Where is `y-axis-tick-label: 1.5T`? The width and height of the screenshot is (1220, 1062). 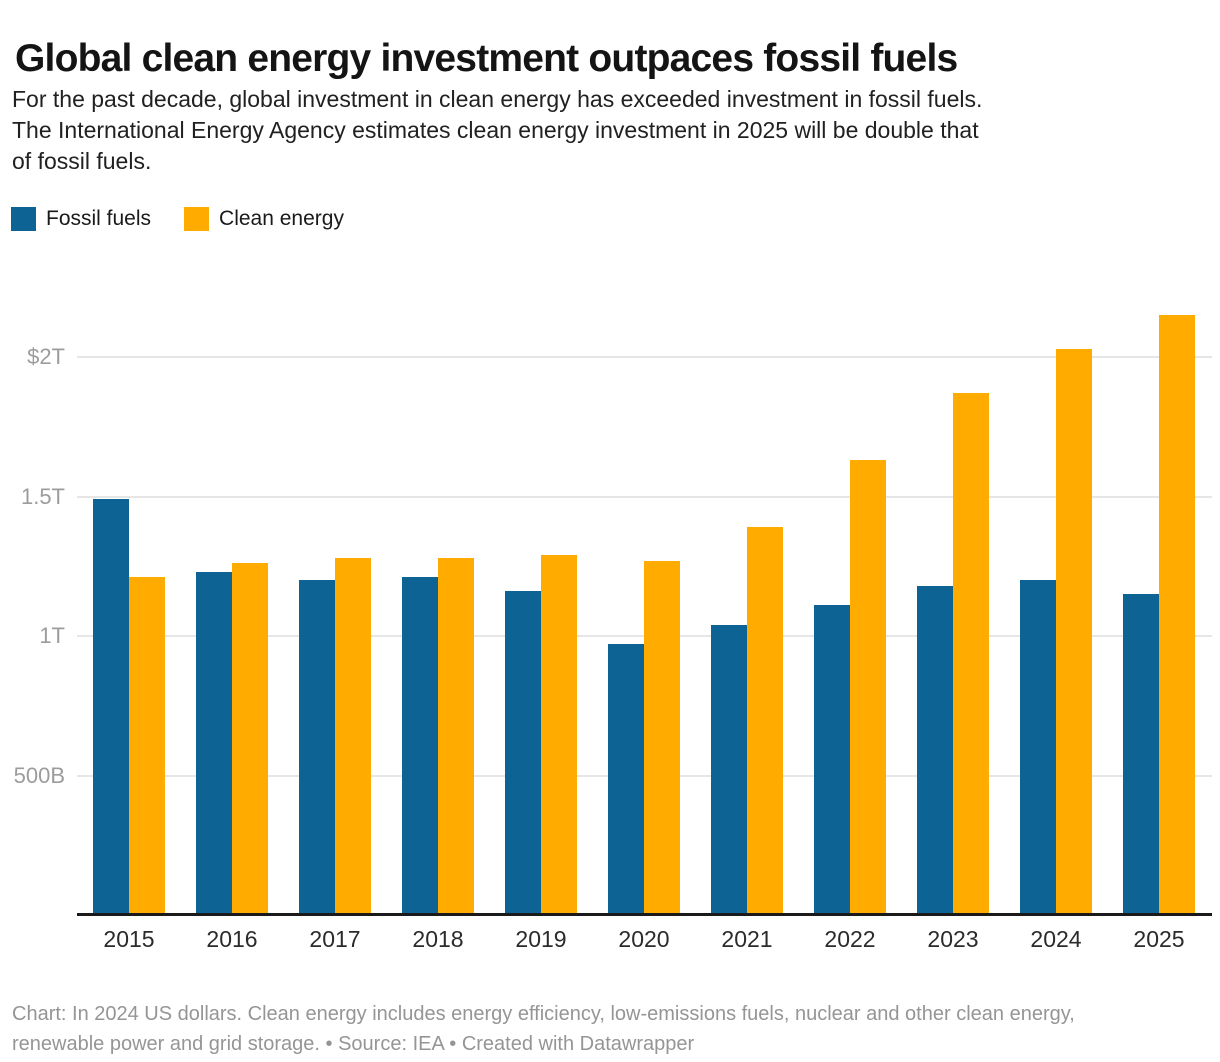 y-axis-tick-label: 1.5T is located at coordinates (42, 496).